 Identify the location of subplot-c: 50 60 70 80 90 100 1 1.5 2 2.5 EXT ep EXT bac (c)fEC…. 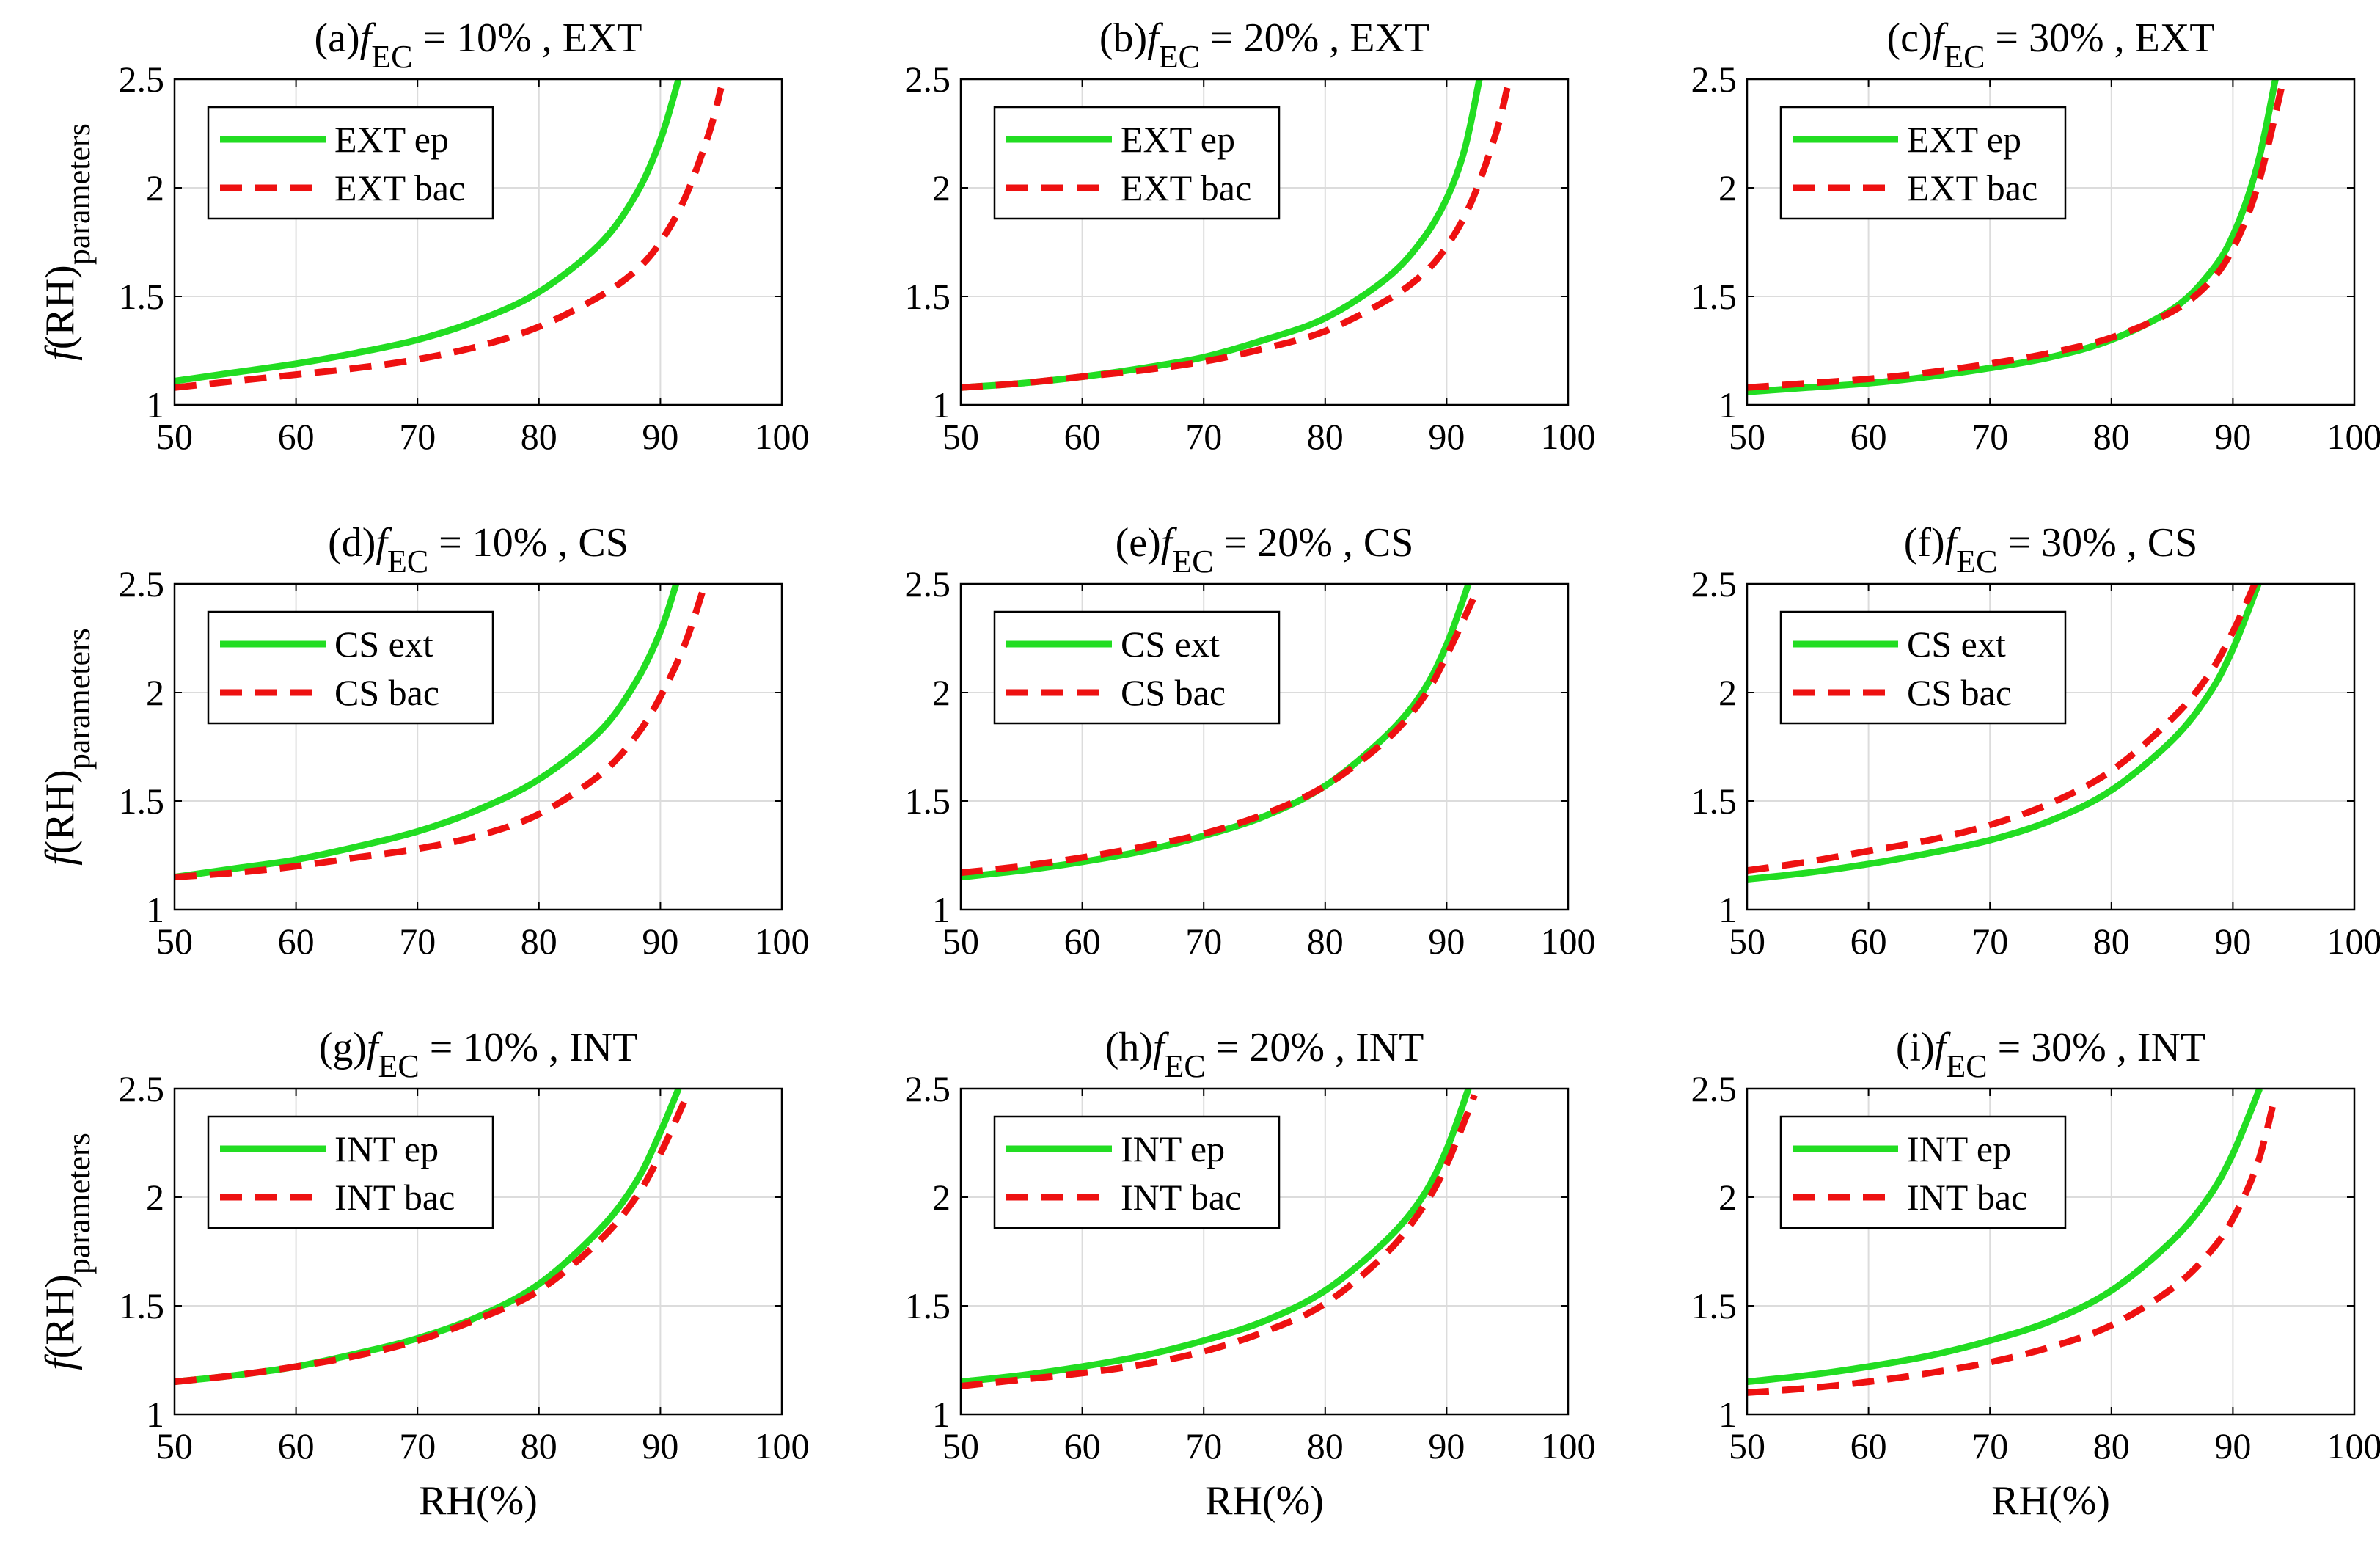
(2036, 236).